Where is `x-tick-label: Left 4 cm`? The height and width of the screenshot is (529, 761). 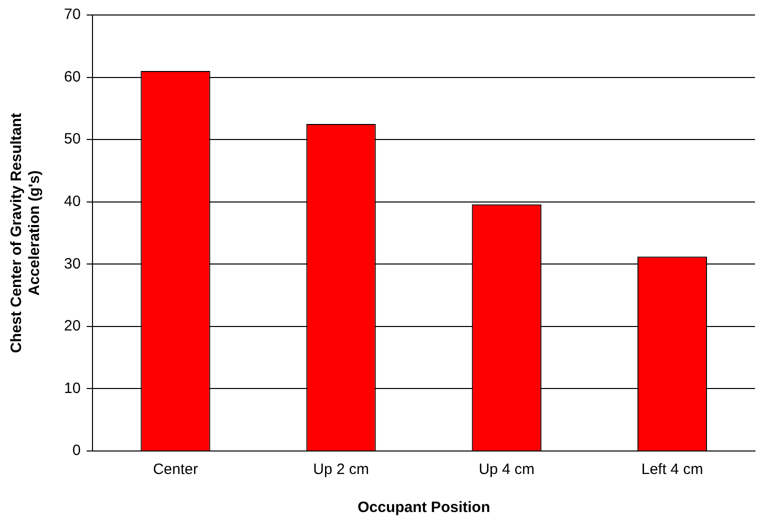 x-tick-label: Left 4 cm is located at coordinates (672, 469).